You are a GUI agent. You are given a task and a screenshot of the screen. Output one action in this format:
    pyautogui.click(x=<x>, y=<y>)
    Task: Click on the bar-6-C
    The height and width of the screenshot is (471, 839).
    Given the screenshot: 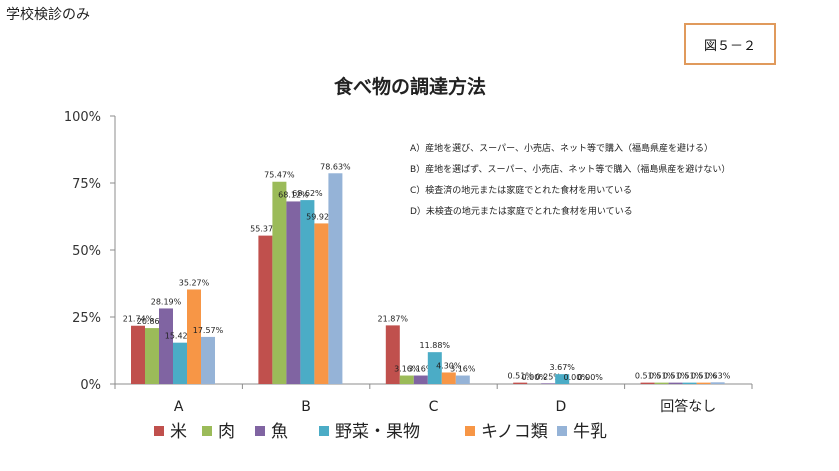 What is the action you would take?
    pyautogui.click(x=462, y=379)
    